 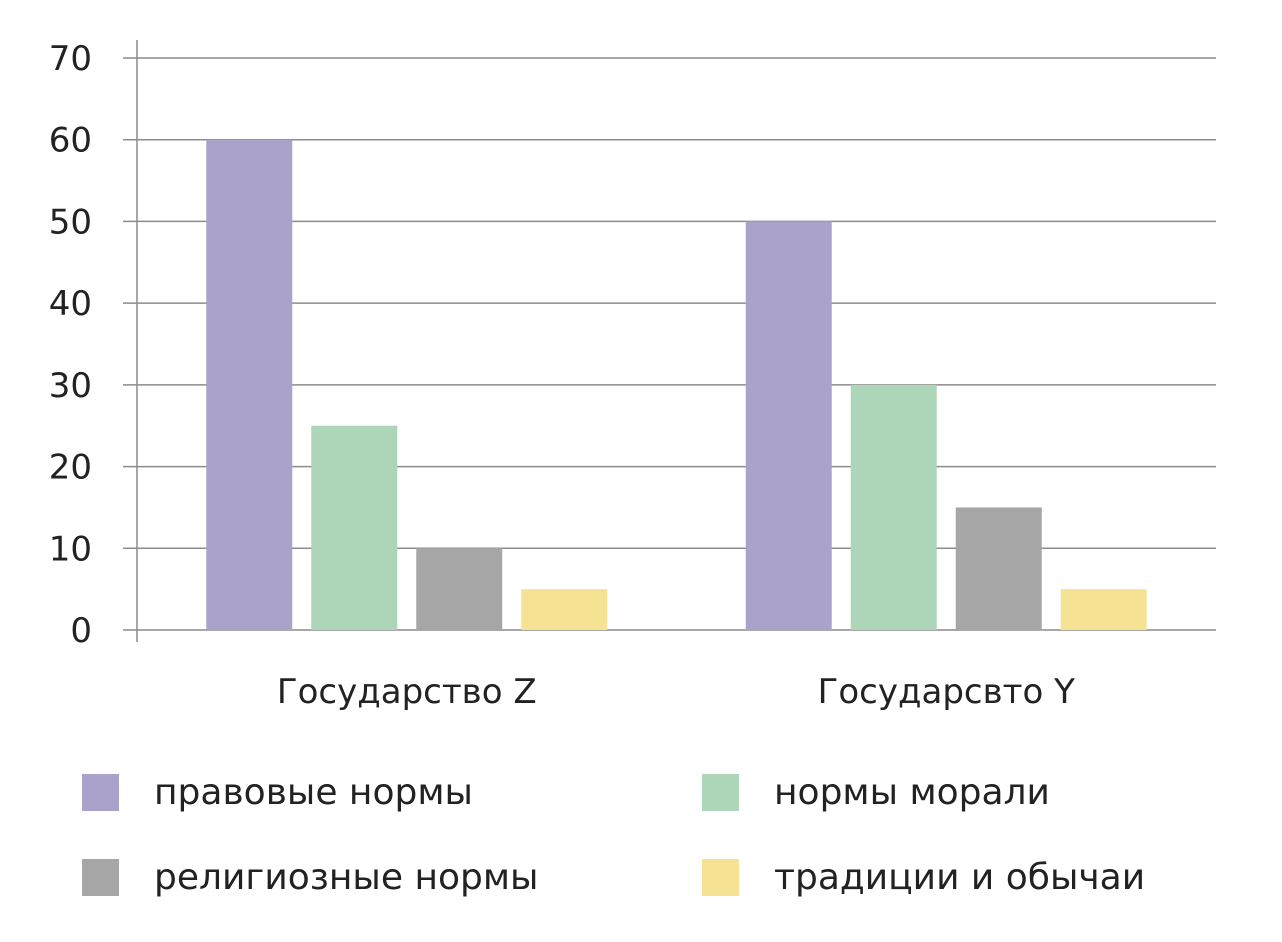 What do you see at coordinates (313, 792) in the screenshot?
I see `legend-label-legal-norms: правовые нормы` at bounding box center [313, 792].